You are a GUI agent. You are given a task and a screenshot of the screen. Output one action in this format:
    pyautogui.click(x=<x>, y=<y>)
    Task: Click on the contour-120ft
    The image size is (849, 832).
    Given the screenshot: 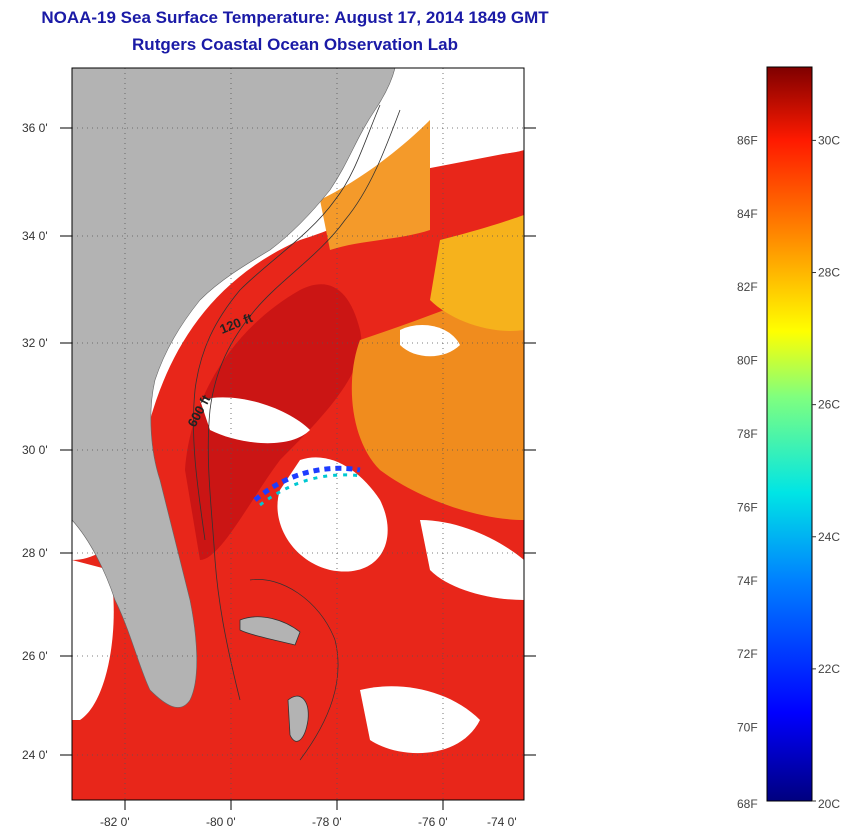 What is the action you would take?
    pyautogui.click(x=287, y=322)
    